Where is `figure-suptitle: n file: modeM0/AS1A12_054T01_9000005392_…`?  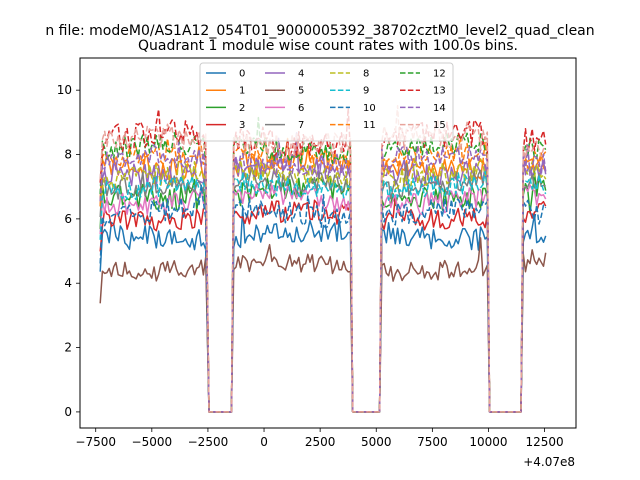 figure-suptitle: n file: modeM0/AS1A12_054T01_9000005392_… is located at coordinates (319, 31).